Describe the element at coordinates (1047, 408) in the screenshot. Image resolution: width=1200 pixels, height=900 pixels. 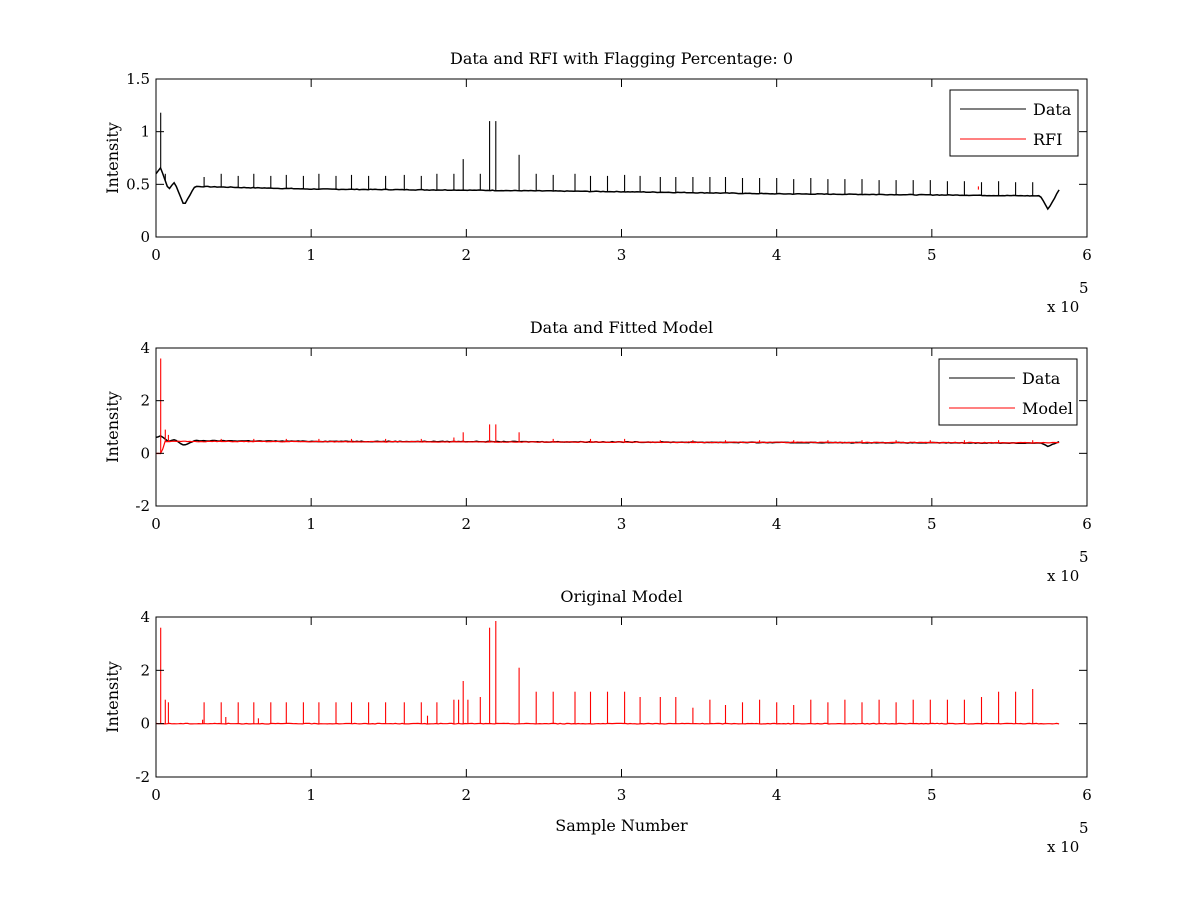
I see `legend-label-model: Model` at that location.